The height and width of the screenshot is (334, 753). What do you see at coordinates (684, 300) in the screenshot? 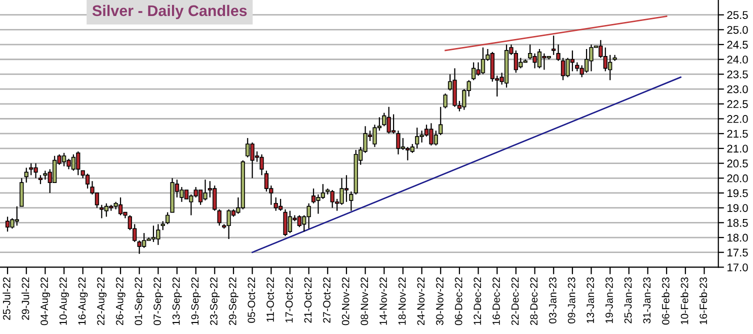
I see `x-tick-label: 10-Feb-23` at bounding box center [684, 300].